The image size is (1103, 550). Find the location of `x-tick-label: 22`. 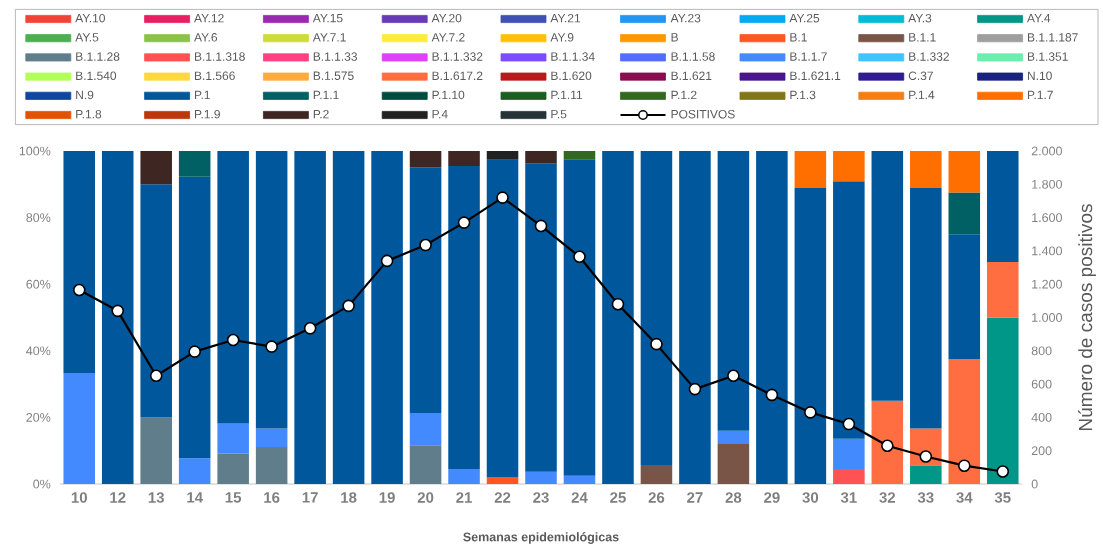

x-tick-label: 22 is located at coordinates (502, 497).